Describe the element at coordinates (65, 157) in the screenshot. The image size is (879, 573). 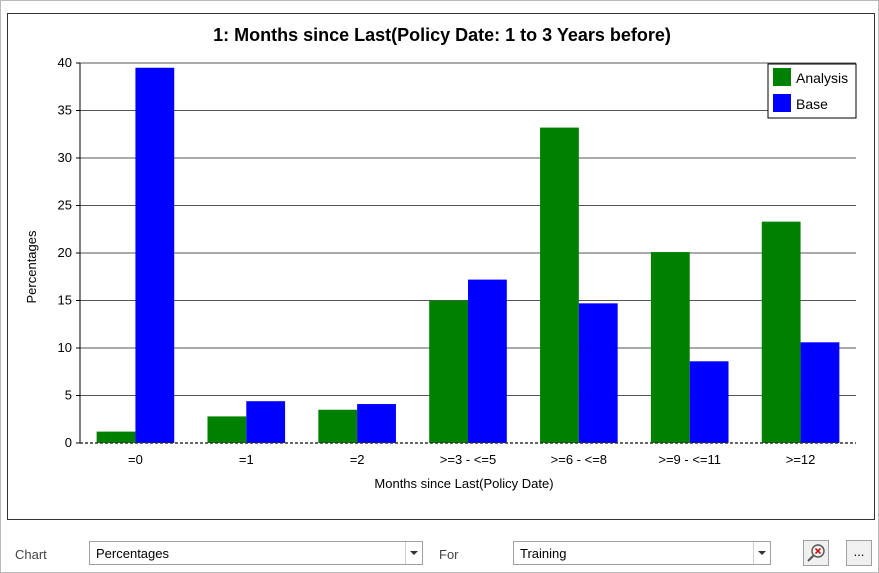
I see `y-tick-label: 30` at that location.